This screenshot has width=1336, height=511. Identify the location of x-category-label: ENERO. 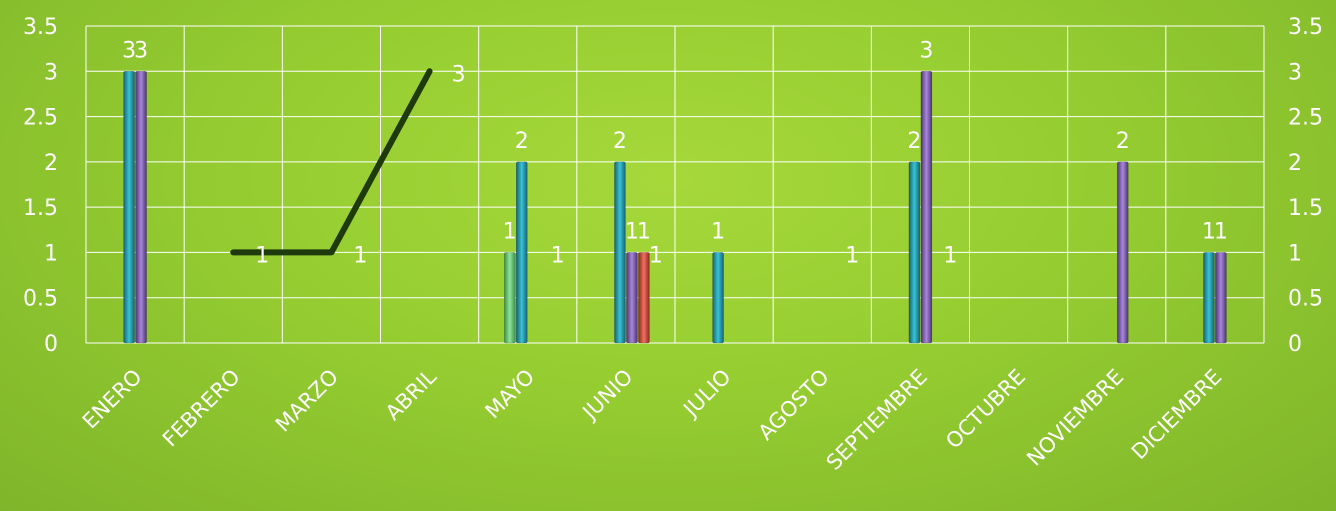
(112, 399).